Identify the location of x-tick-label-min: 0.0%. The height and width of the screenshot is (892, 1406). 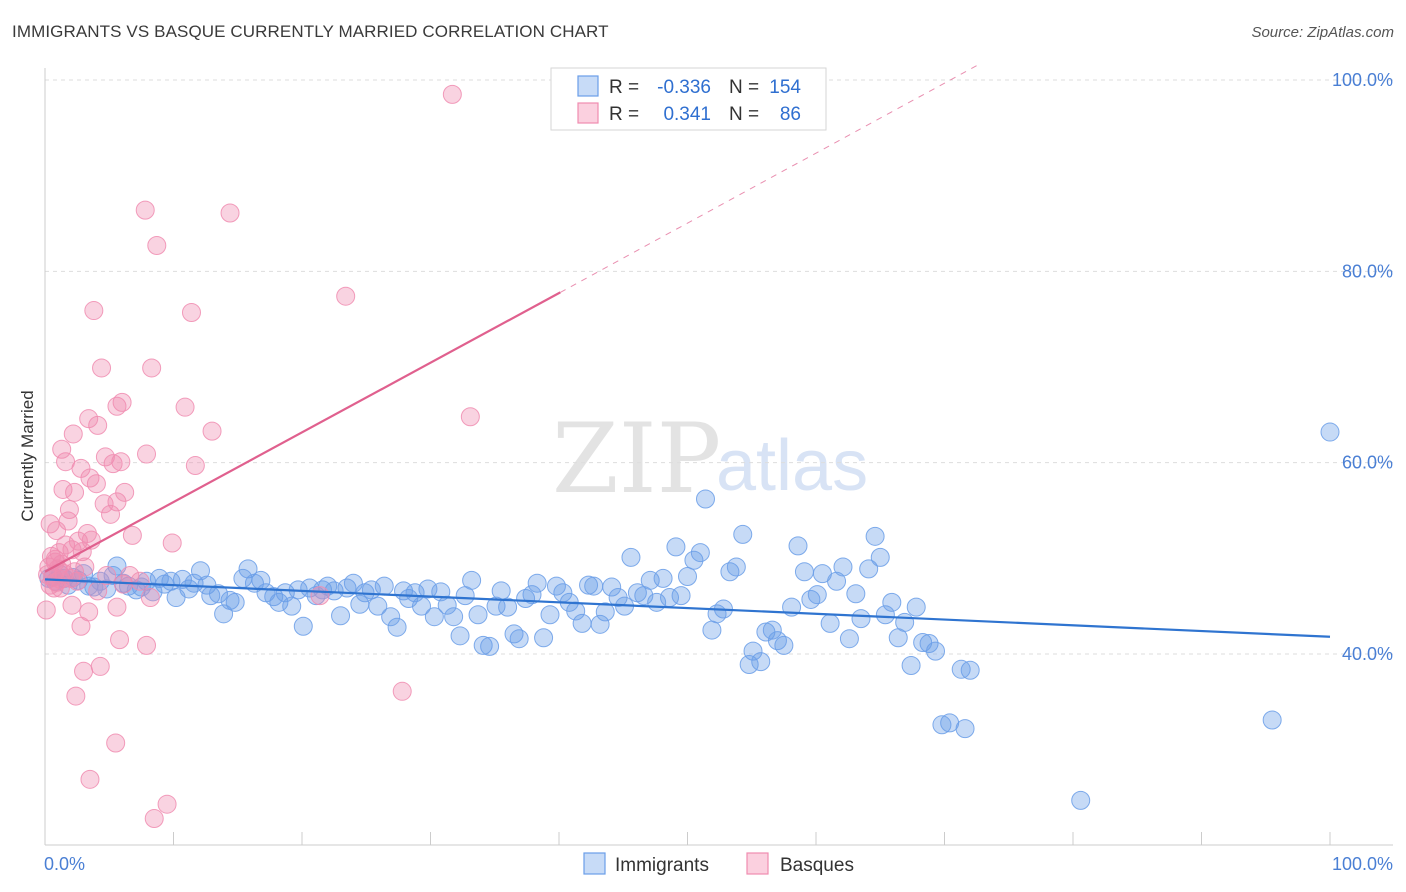
(64, 864).